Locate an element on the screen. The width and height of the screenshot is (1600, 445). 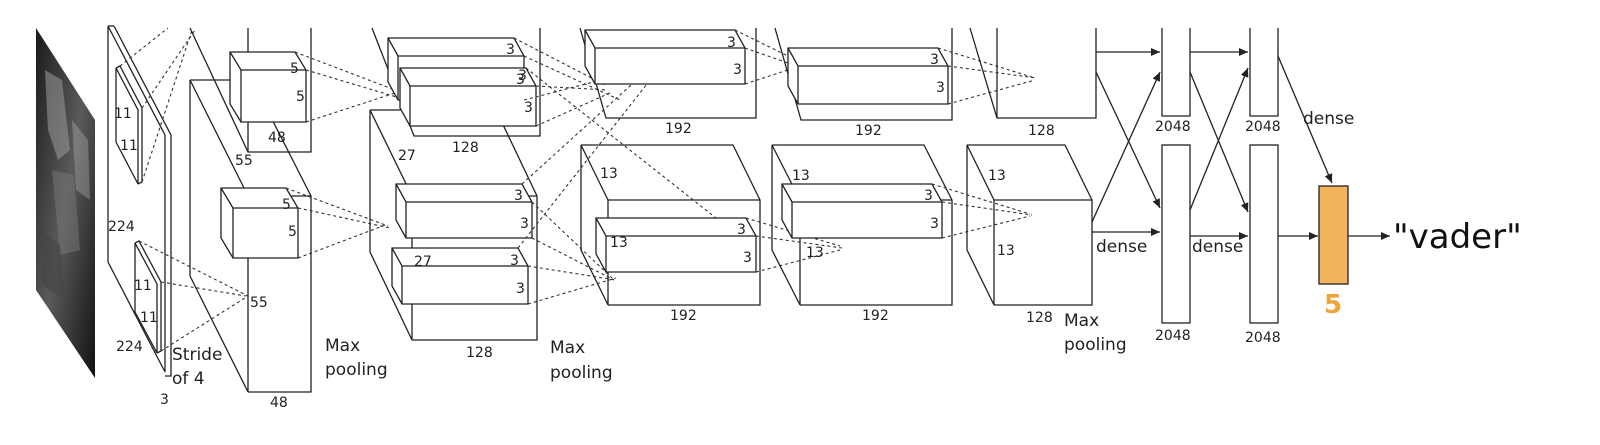
stride-label: Stride is located at coordinates (197, 355).